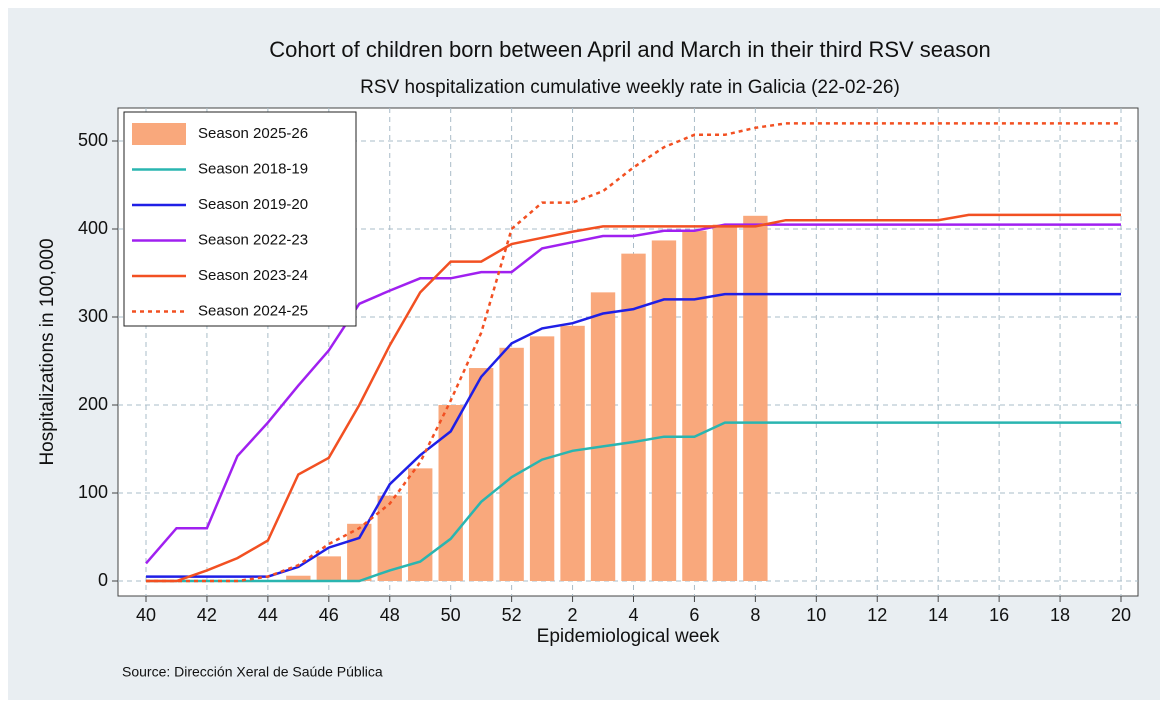 This screenshot has width=1168, height=704. I want to click on source-note: Source: Dirección Xeral de Saúde Pública, so click(252, 672).